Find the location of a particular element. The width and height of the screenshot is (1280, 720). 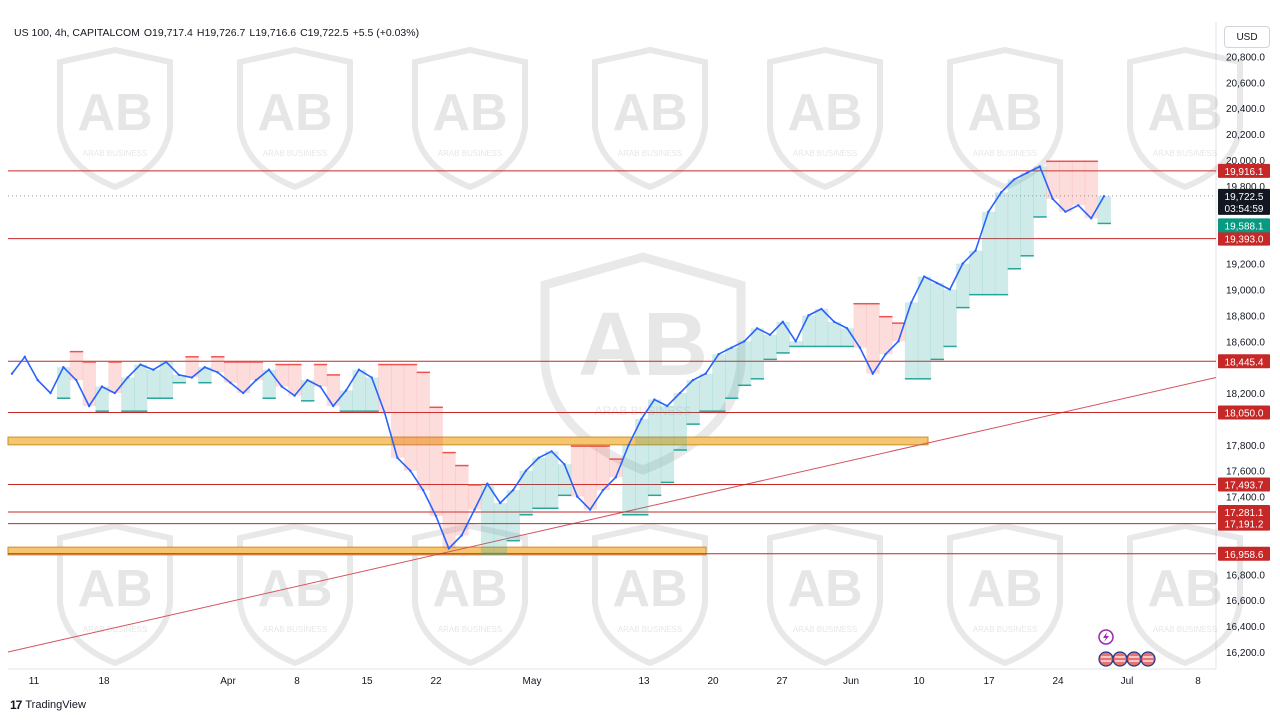

symbol-label: US 100, 4h, CAPITALCOM is located at coordinates (77, 33).